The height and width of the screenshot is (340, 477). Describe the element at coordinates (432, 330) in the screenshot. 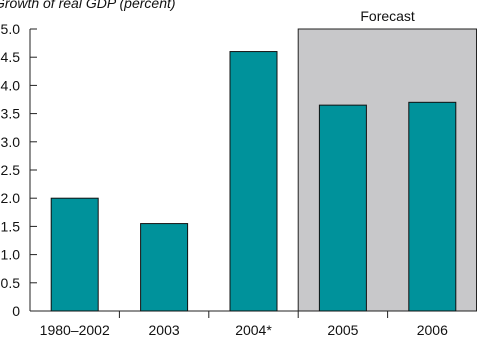

I see `x-tick-label: 2006` at that location.